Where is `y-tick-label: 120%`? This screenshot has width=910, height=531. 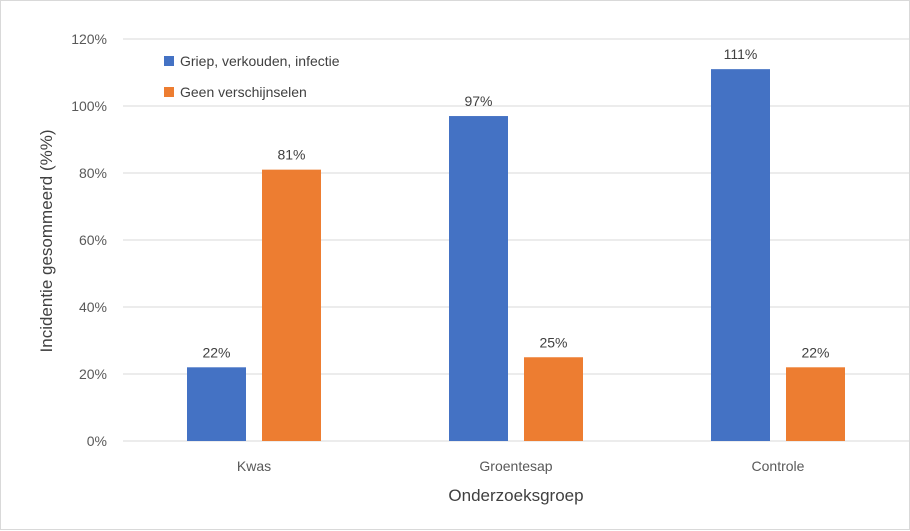 y-tick-label: 120% is located at coordinates (89, 39).